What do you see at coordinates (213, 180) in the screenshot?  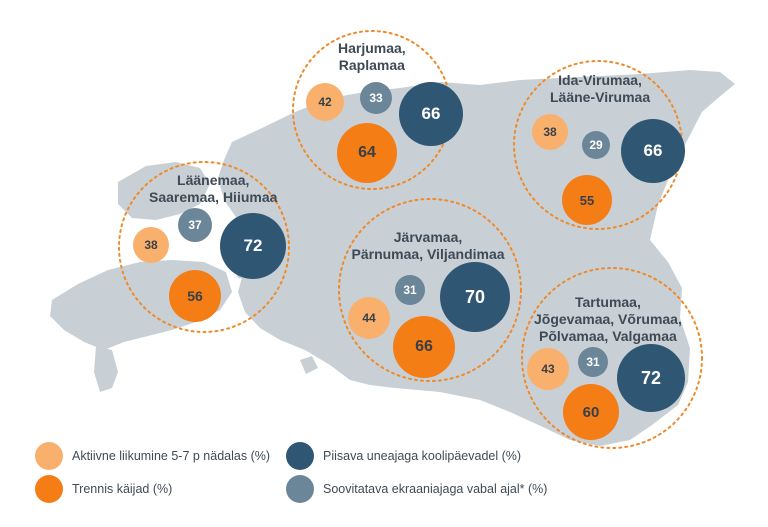 I see `region-label-line: Läänemaa,` at bounding box center [213, 180].